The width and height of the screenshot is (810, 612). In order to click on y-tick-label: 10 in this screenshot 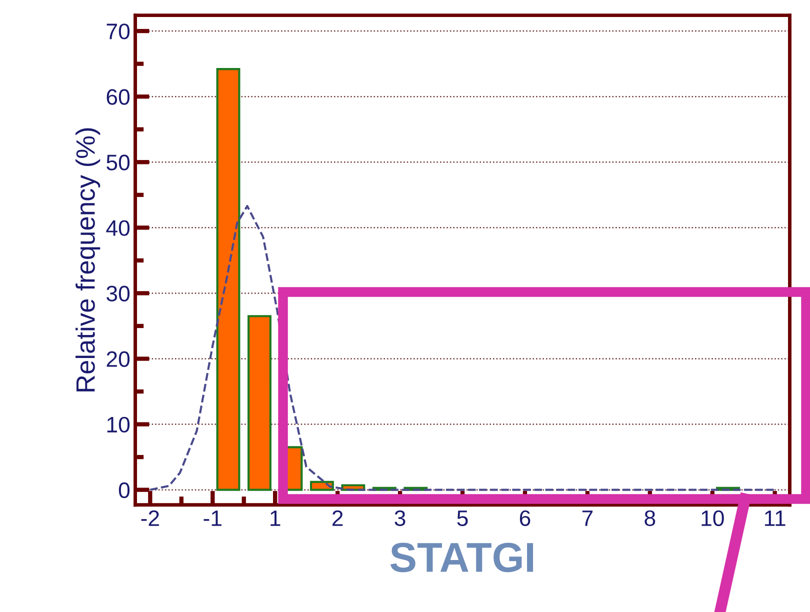, I will do `click(118, 424)`.